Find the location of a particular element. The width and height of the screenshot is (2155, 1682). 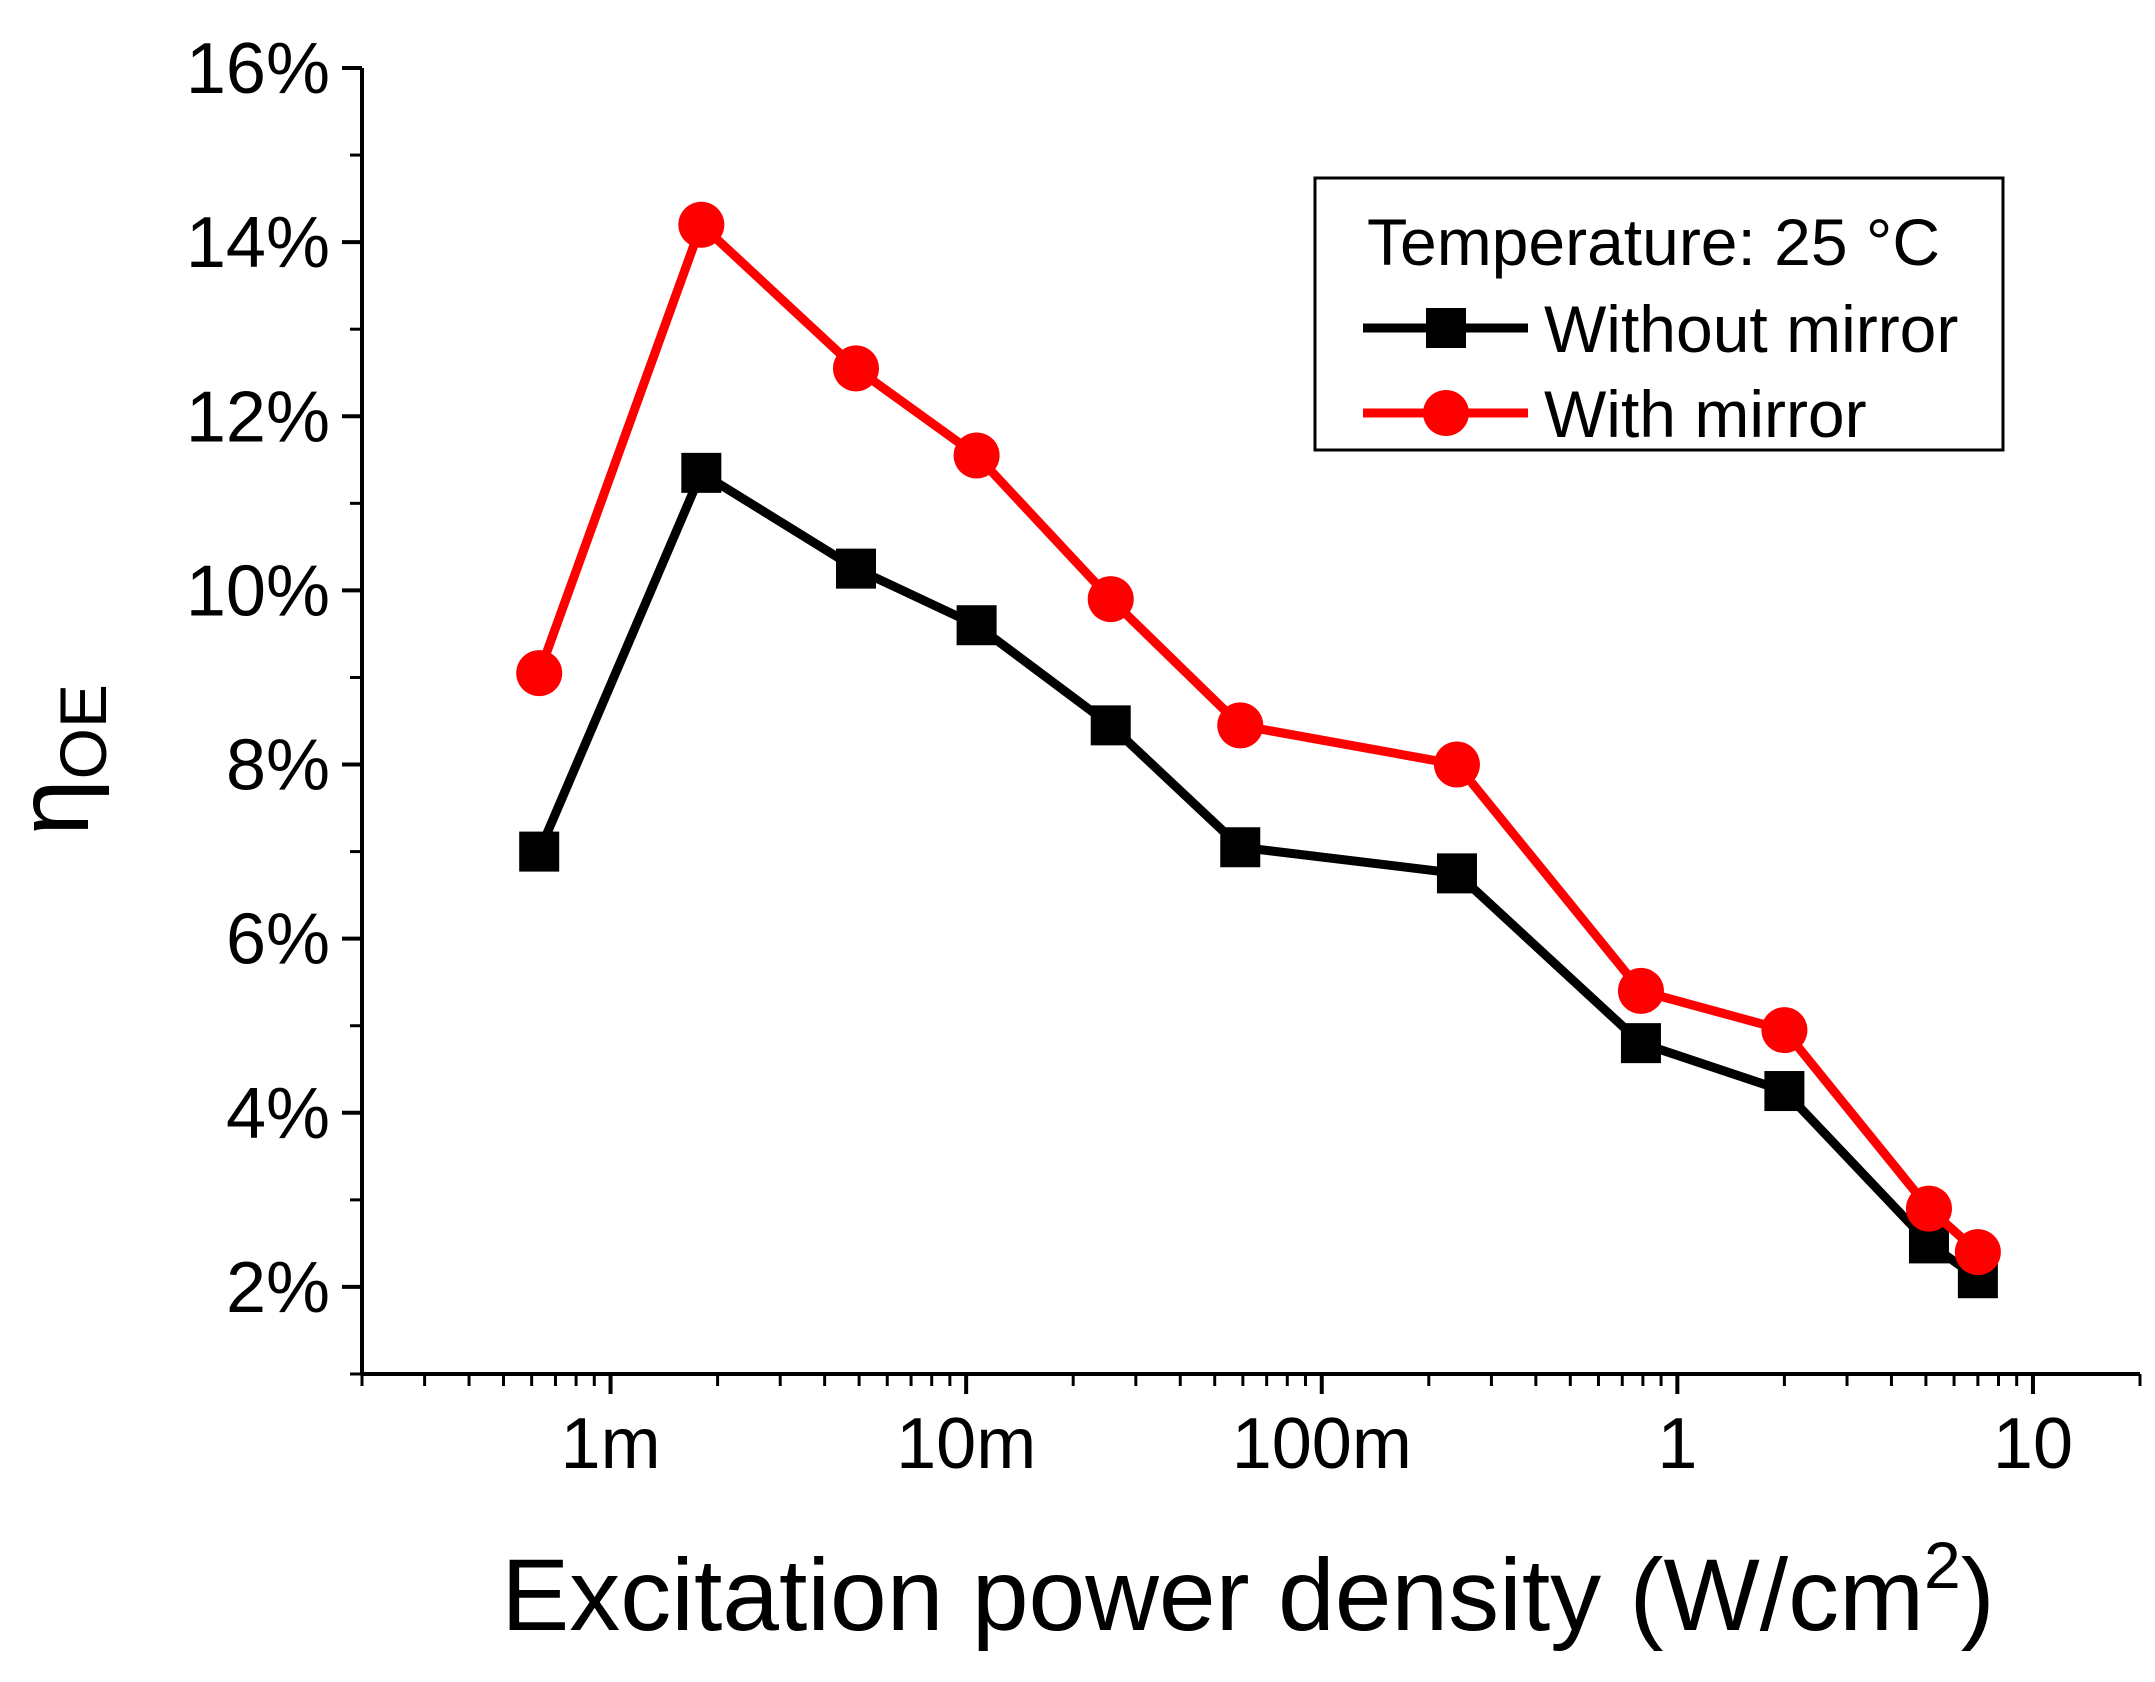

legend-entry-with-mirror: With mirror is located at coordinates (1615, 414).